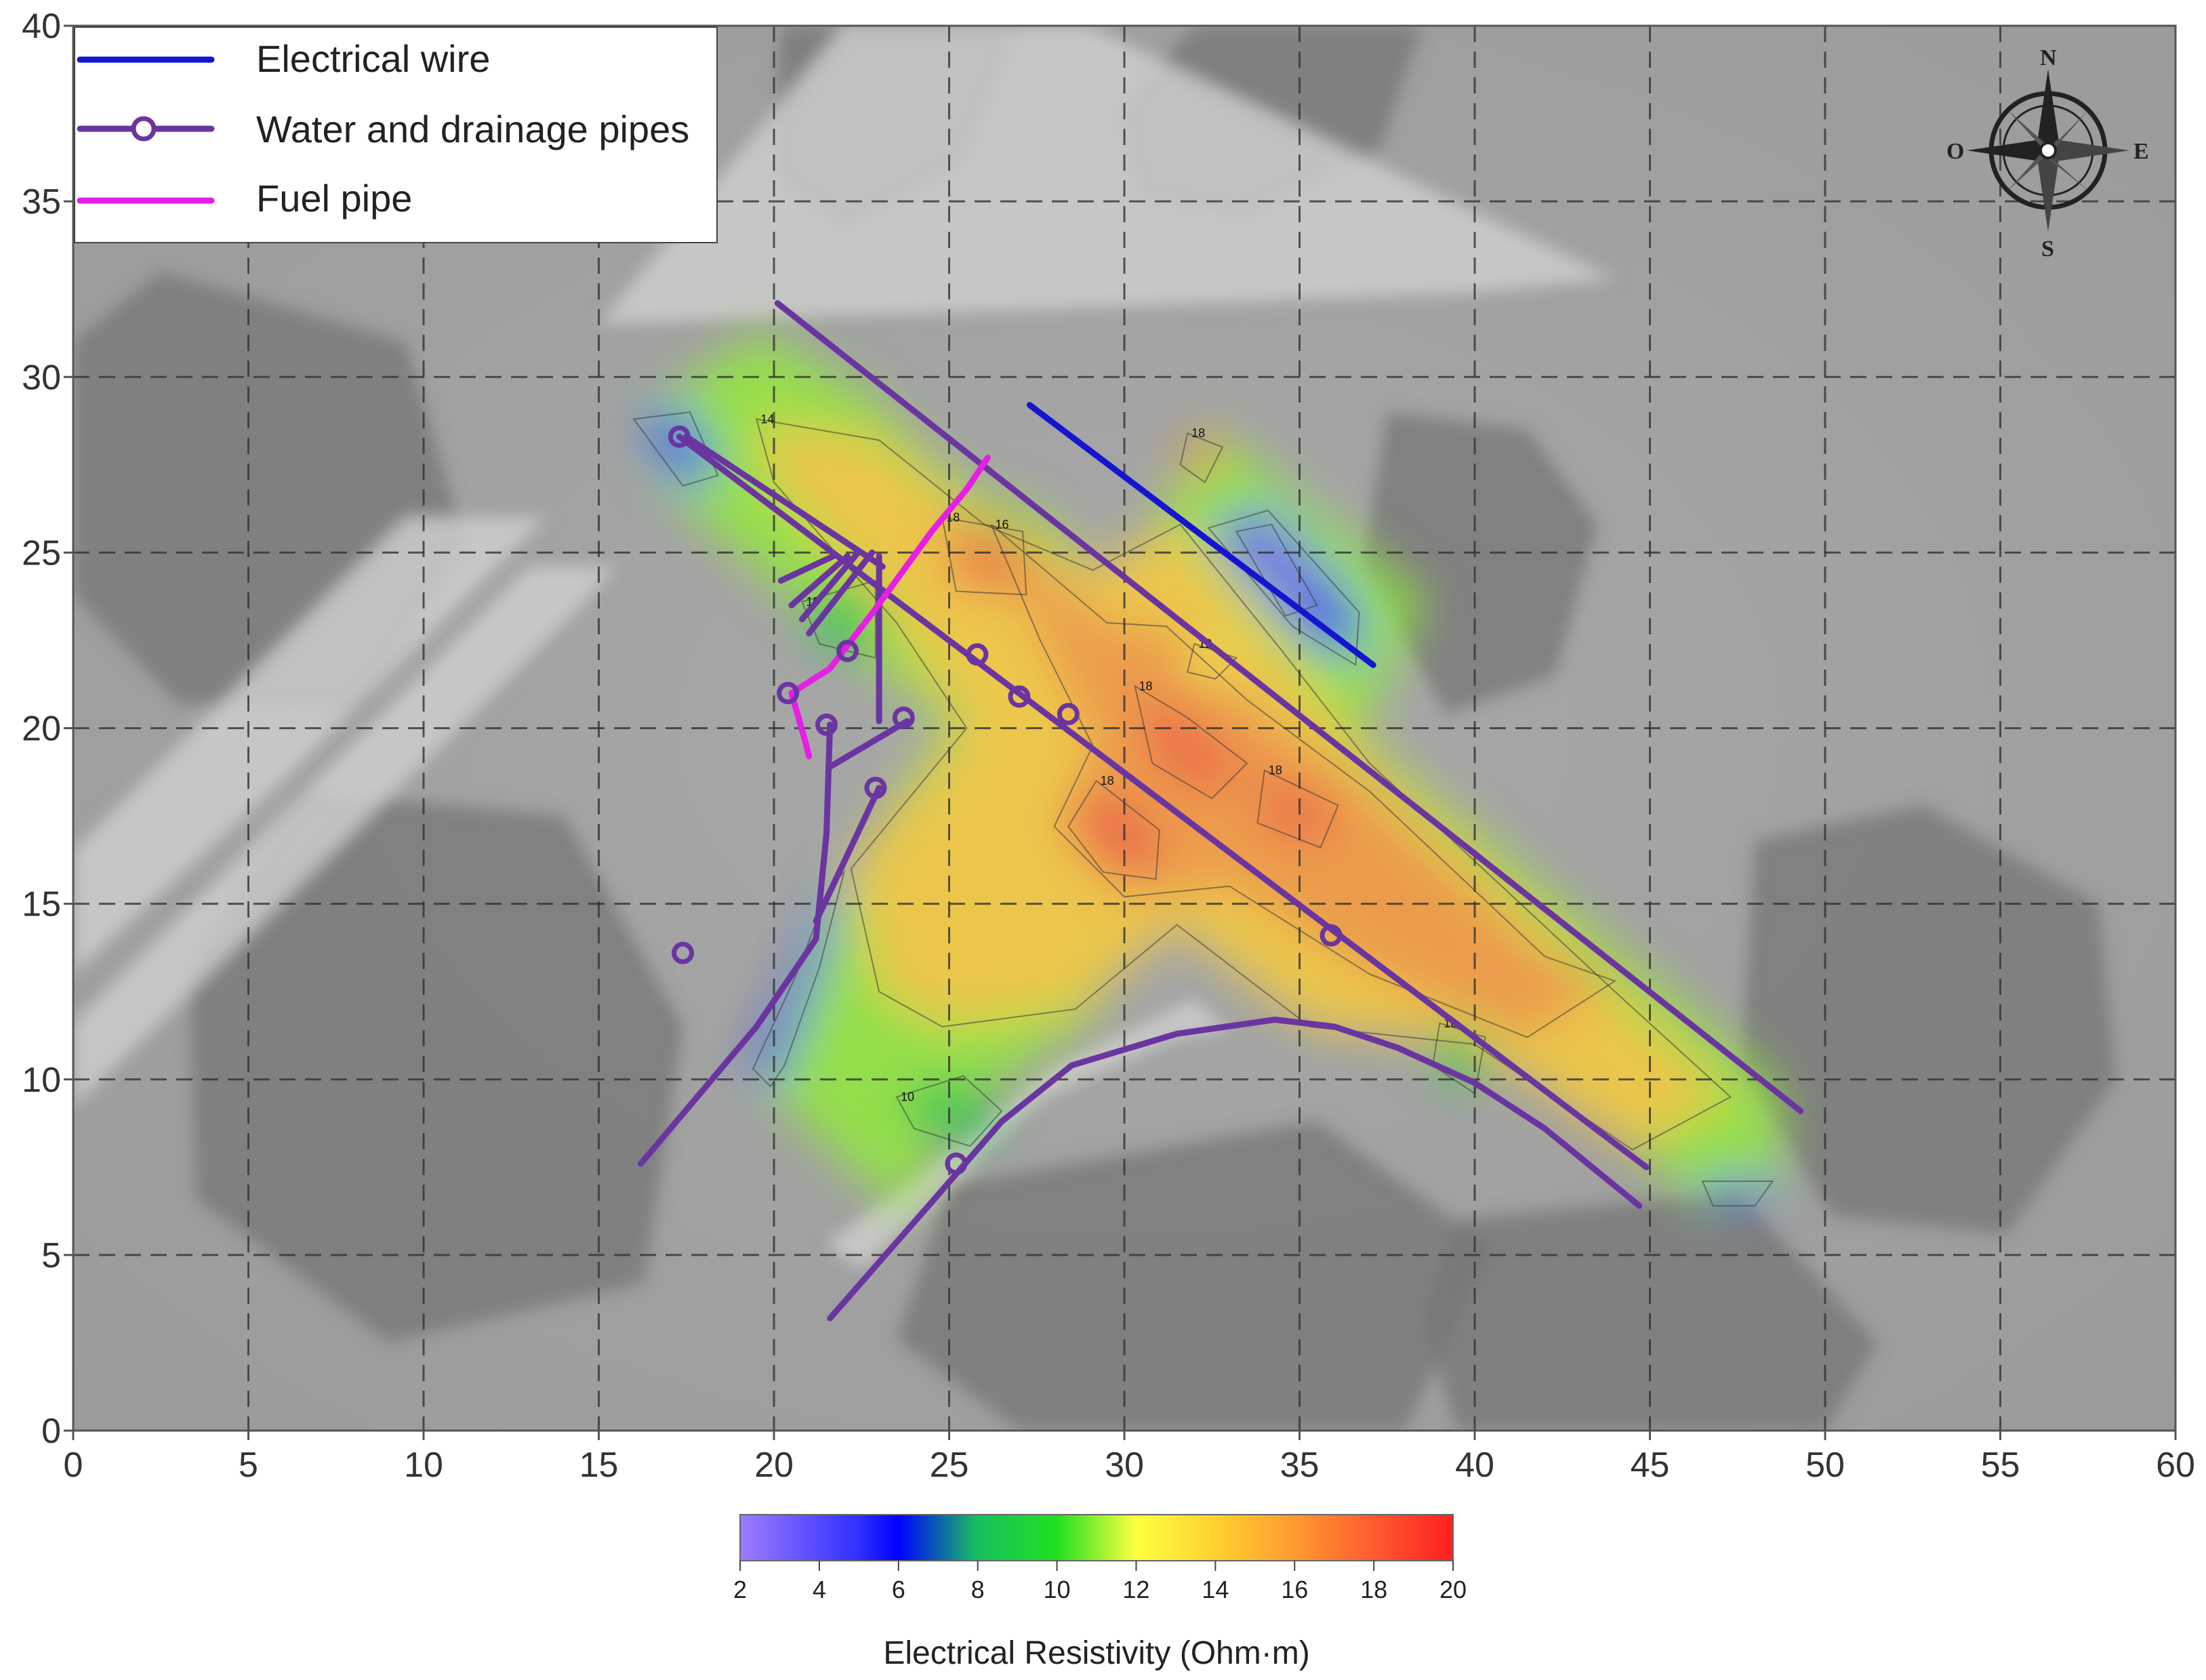 The image size is (2206, 1680). What do you see at coordinates (1825, 1466) in the screenshot?
I see `x-tick-label: 50` at bounding box center [1825, 1466].